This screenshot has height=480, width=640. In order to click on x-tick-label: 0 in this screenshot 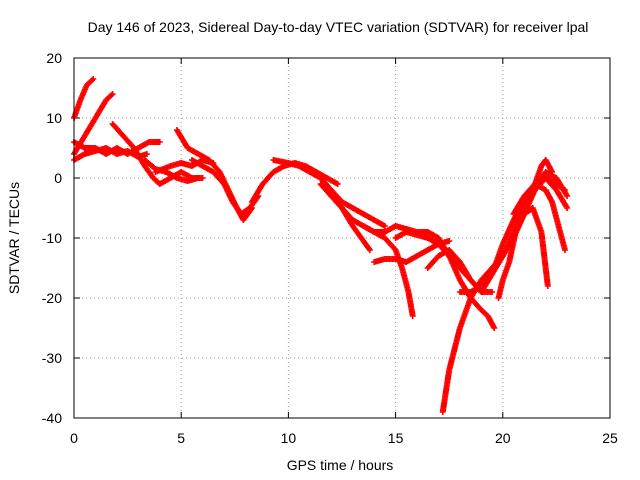, I will do `click(74, 438)`.